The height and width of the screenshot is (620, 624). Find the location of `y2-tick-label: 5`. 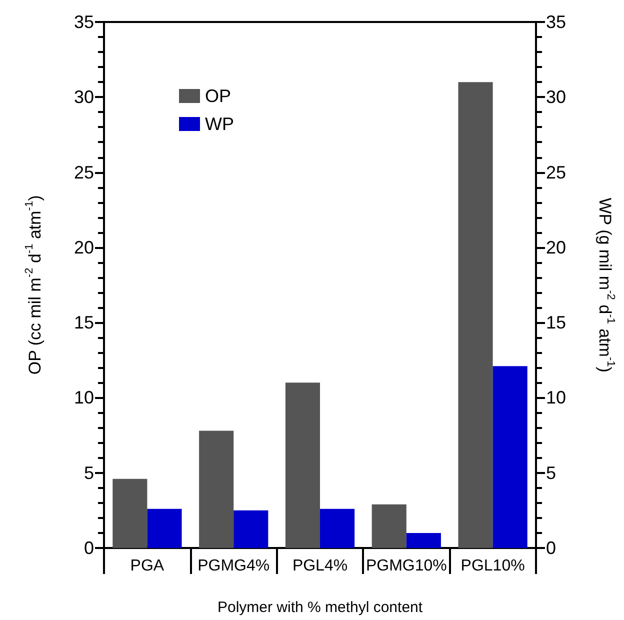

y2-tick-label: 5 is located at coordinates (551, 472).